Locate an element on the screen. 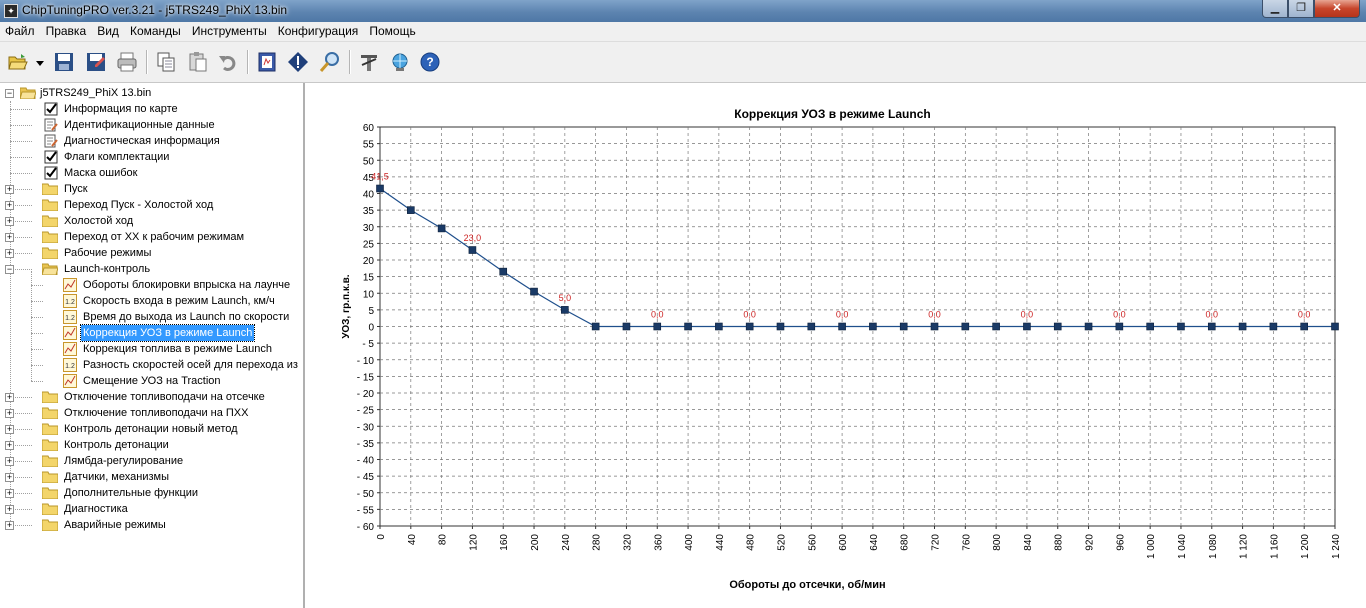 The image size is (1366, 608). open-folder-icon is located at coordinates (18, 62).